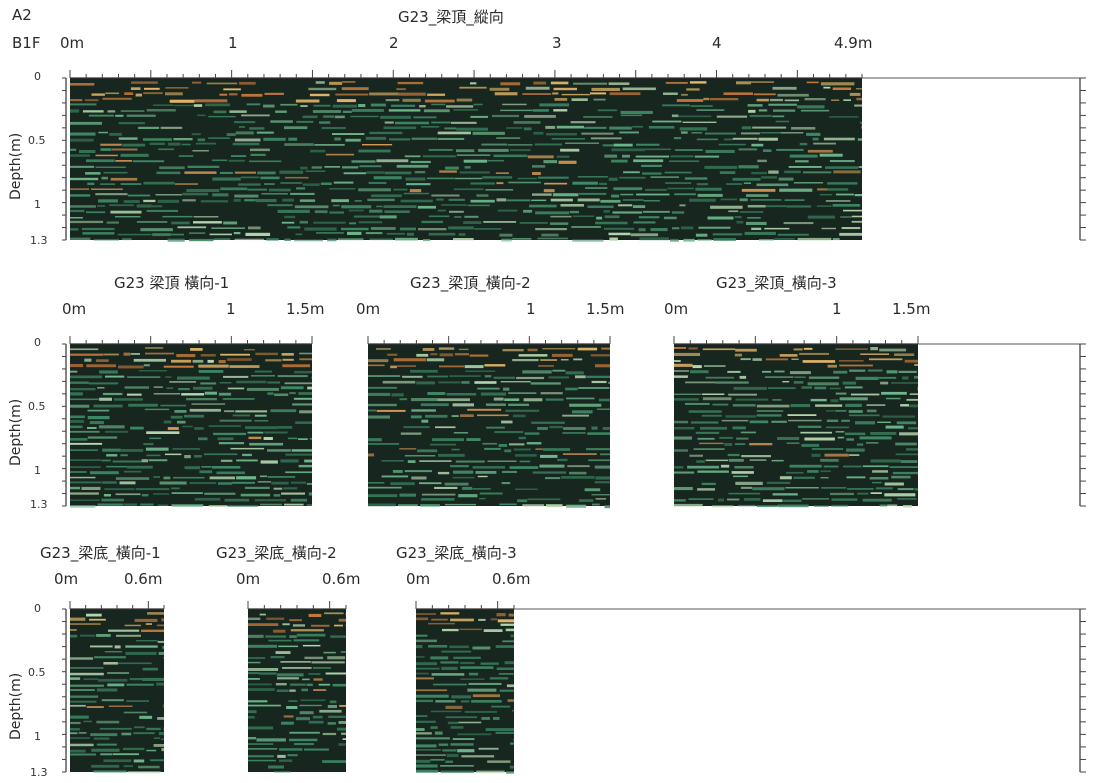 The height and width of the screenshot is (783, 1093). I want to click on floor-label: B1F, so click(26, 43).